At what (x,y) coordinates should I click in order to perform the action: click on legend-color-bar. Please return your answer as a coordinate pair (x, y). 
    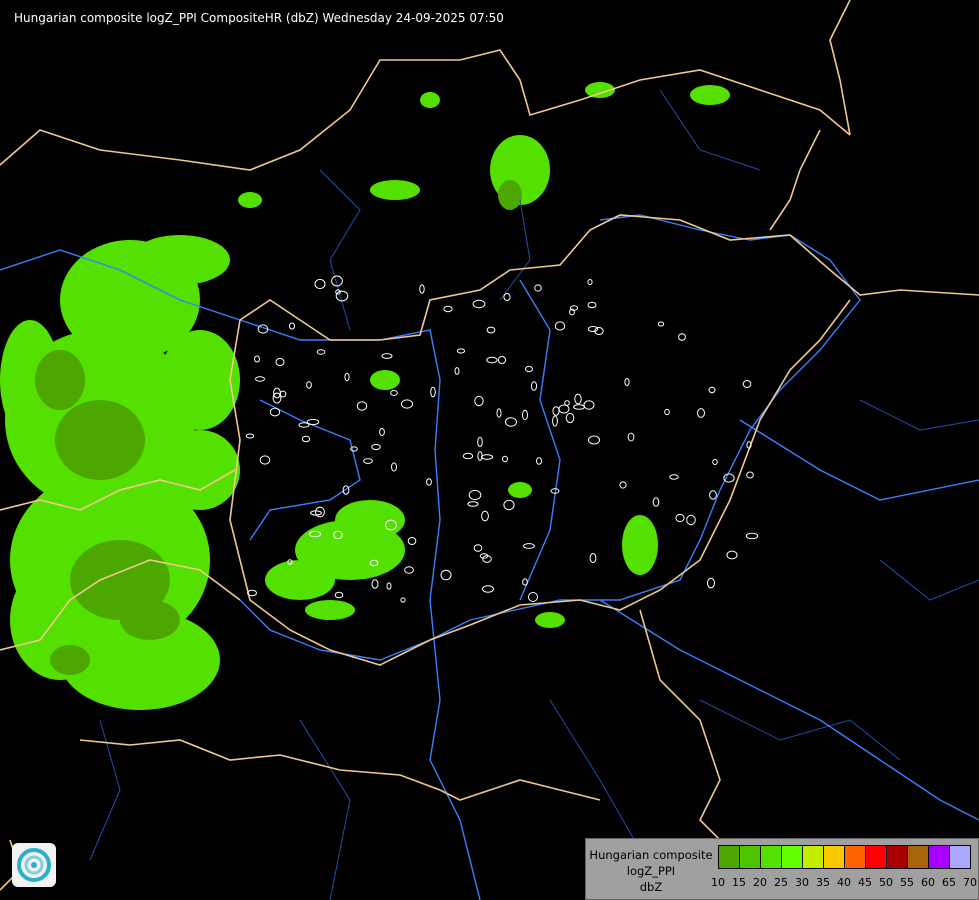
    Looking at the image, I should click on (844, 857).